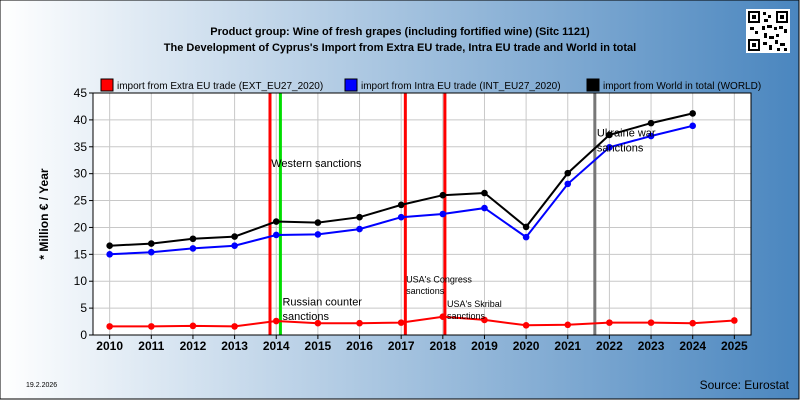 The height and width of the screenshot is (400, 800). Describe the element at coordinates (81, 227) in the screenshot. I see `y-tick-label: 20` at that location.